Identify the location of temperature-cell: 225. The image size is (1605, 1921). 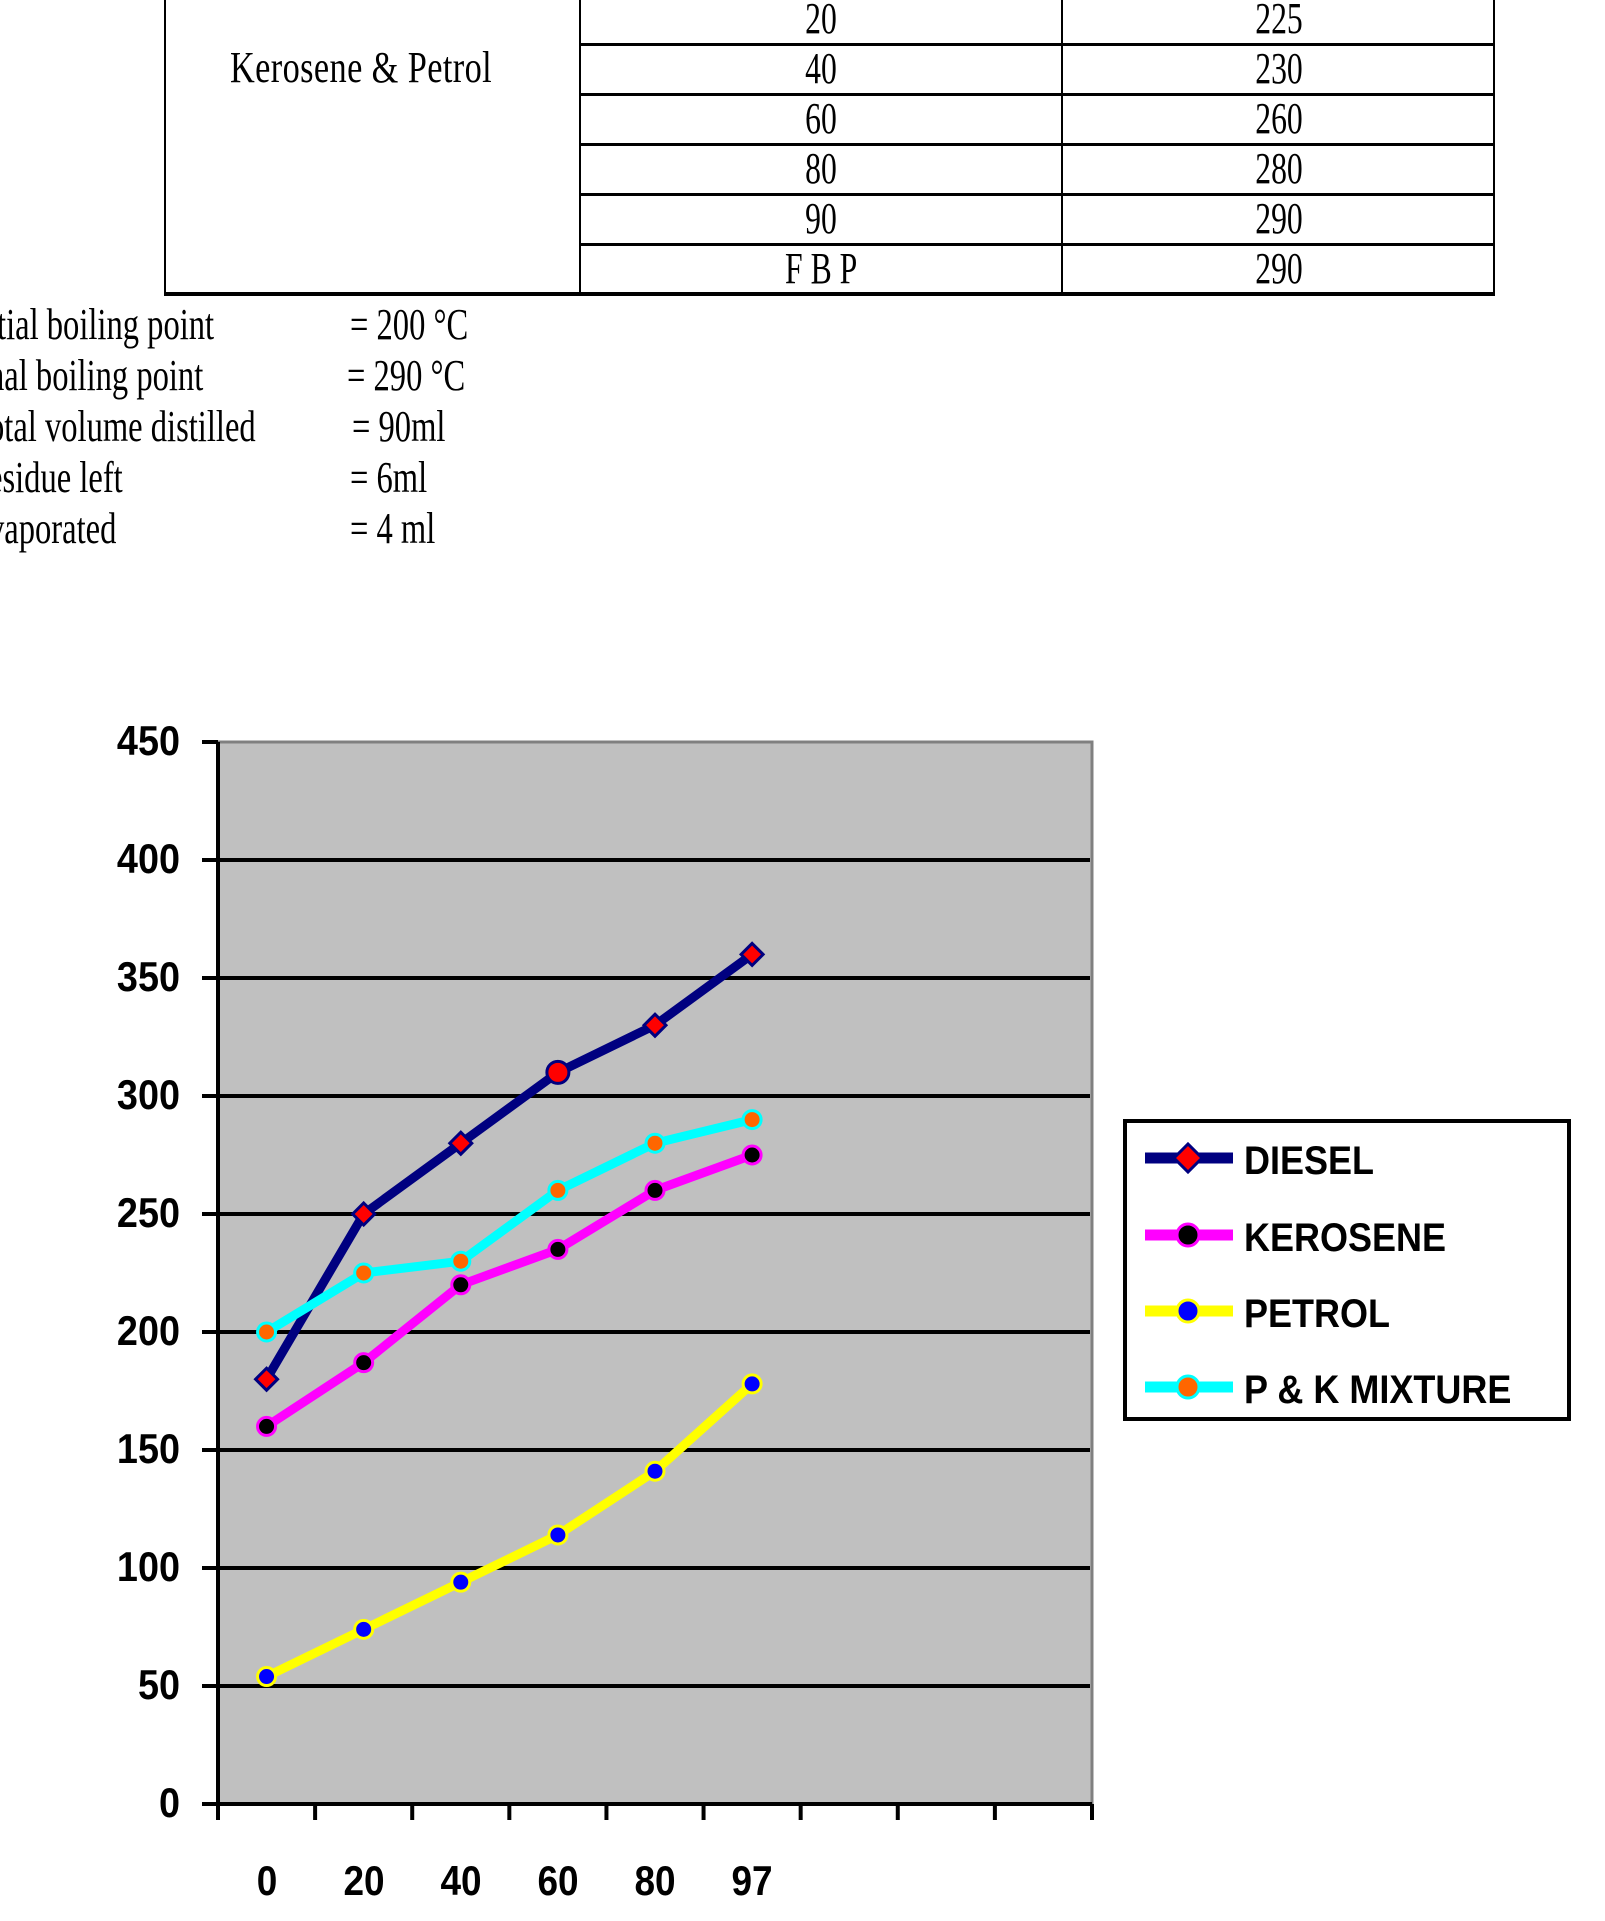
(1278, 22).